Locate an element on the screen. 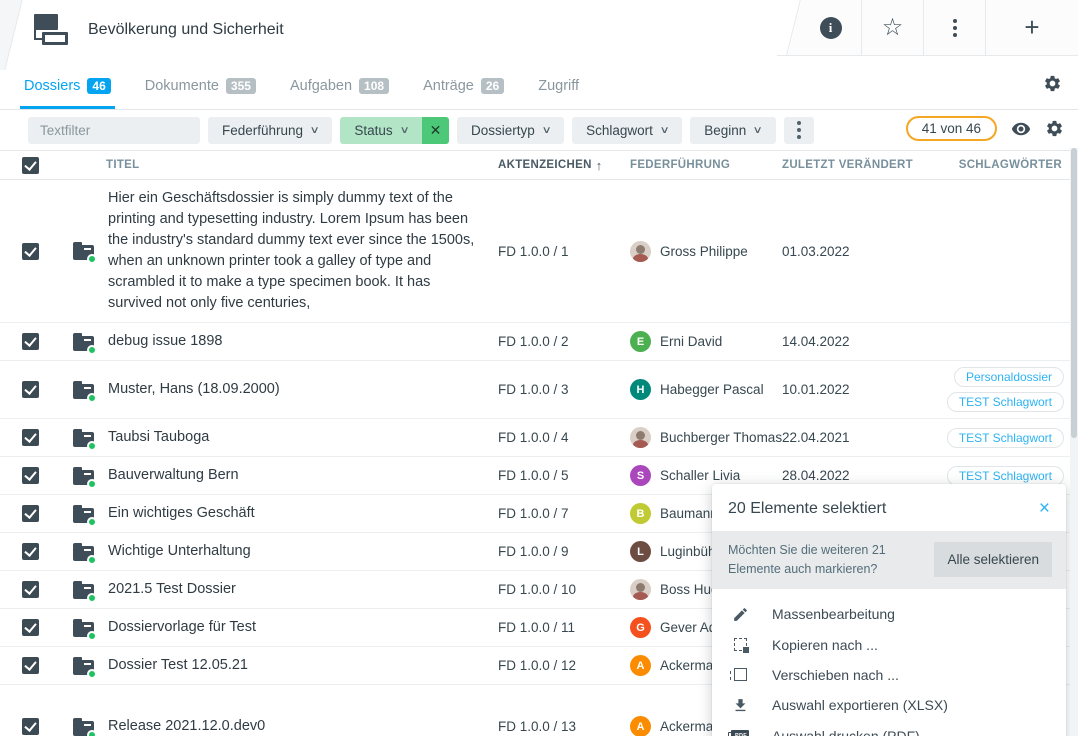  column-header-schlagwoerter: SCHLAGWÖRTER is located at coordinates (1010, 165).